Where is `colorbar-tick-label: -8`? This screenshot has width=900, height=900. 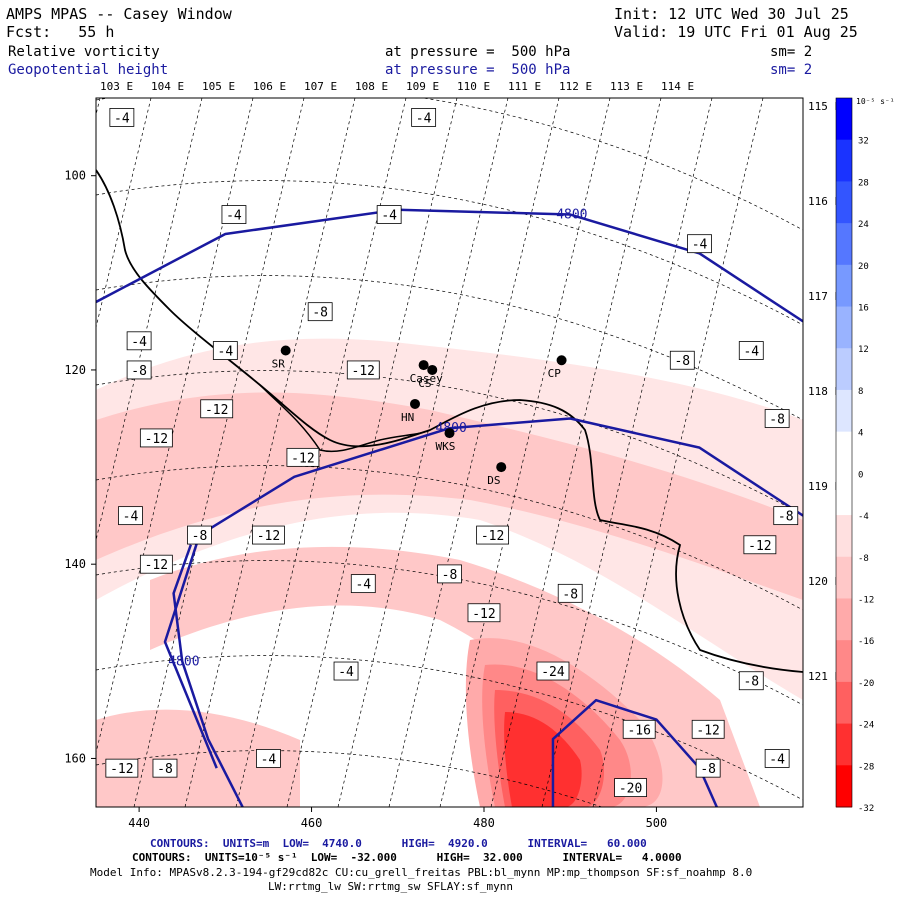
colorbar-tick-label: -8 is located at coordinates (863, 559).